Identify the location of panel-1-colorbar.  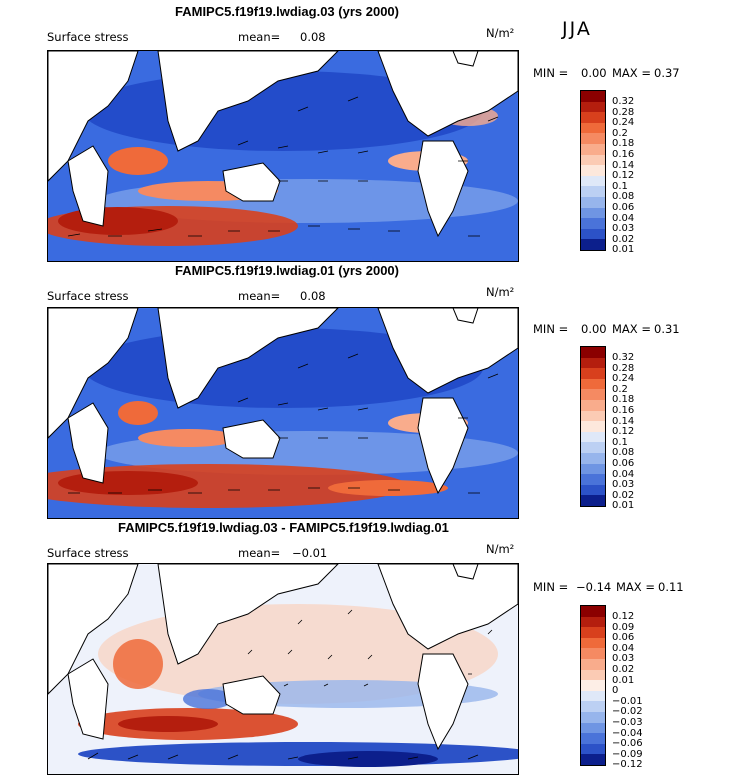
(593, 170).